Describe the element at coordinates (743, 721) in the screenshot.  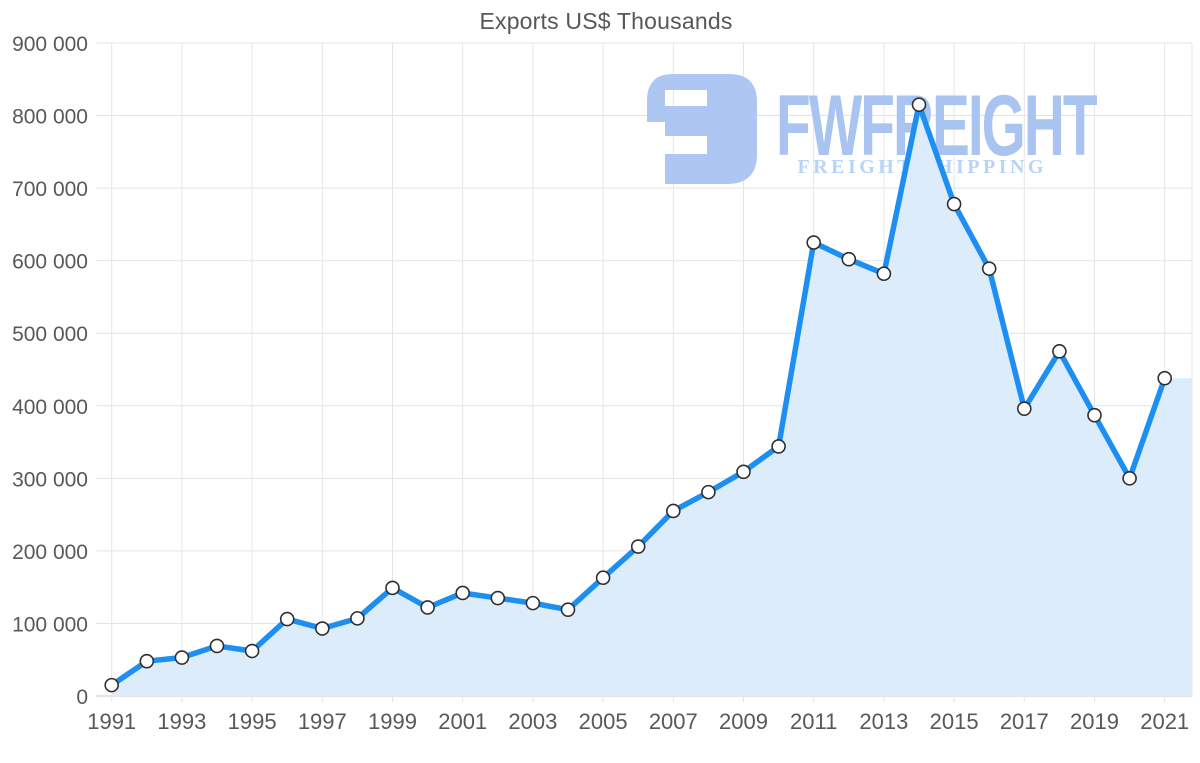
I see `x-axis-label: 2009` at that location.